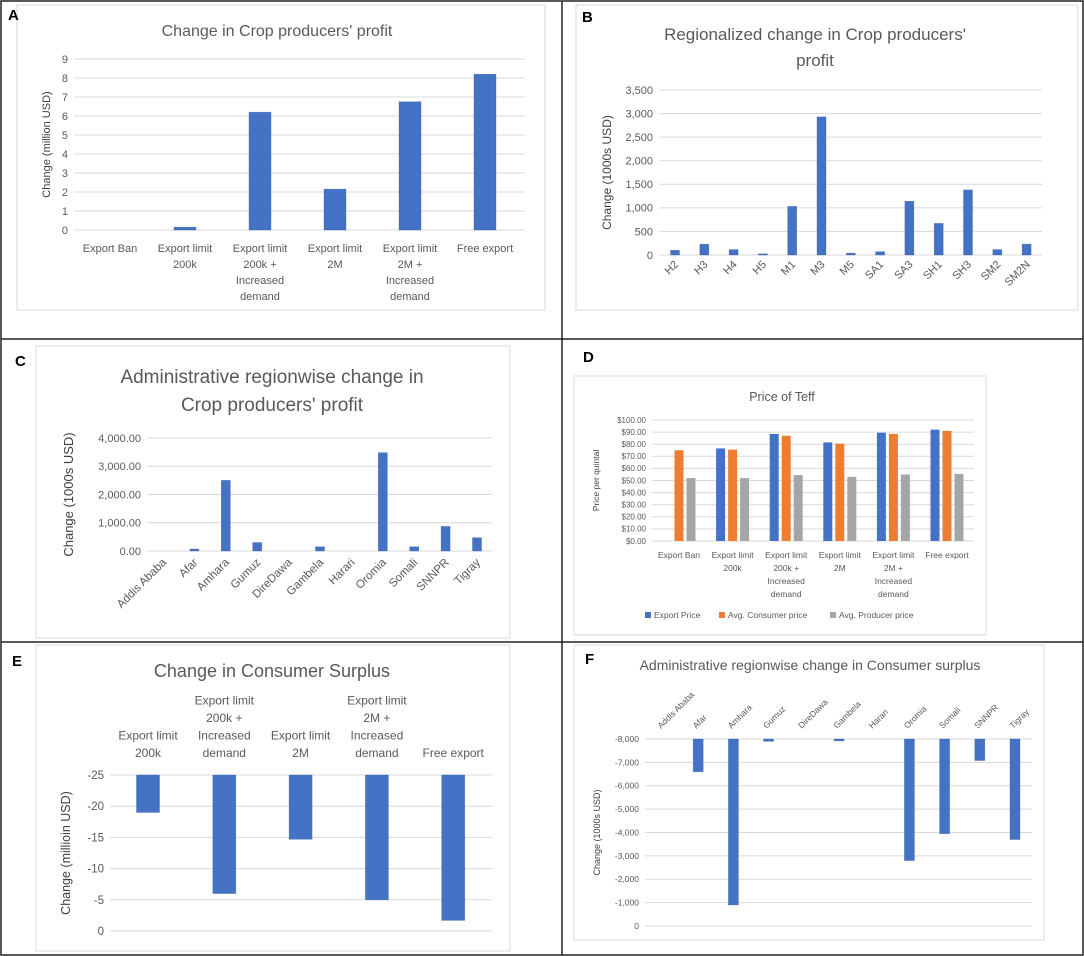 The height and width of the screenshot is (956, 1084). Describe the element at coordinates (99, 901) in the screenshot. I see `y-tick-label: -5` at that location.